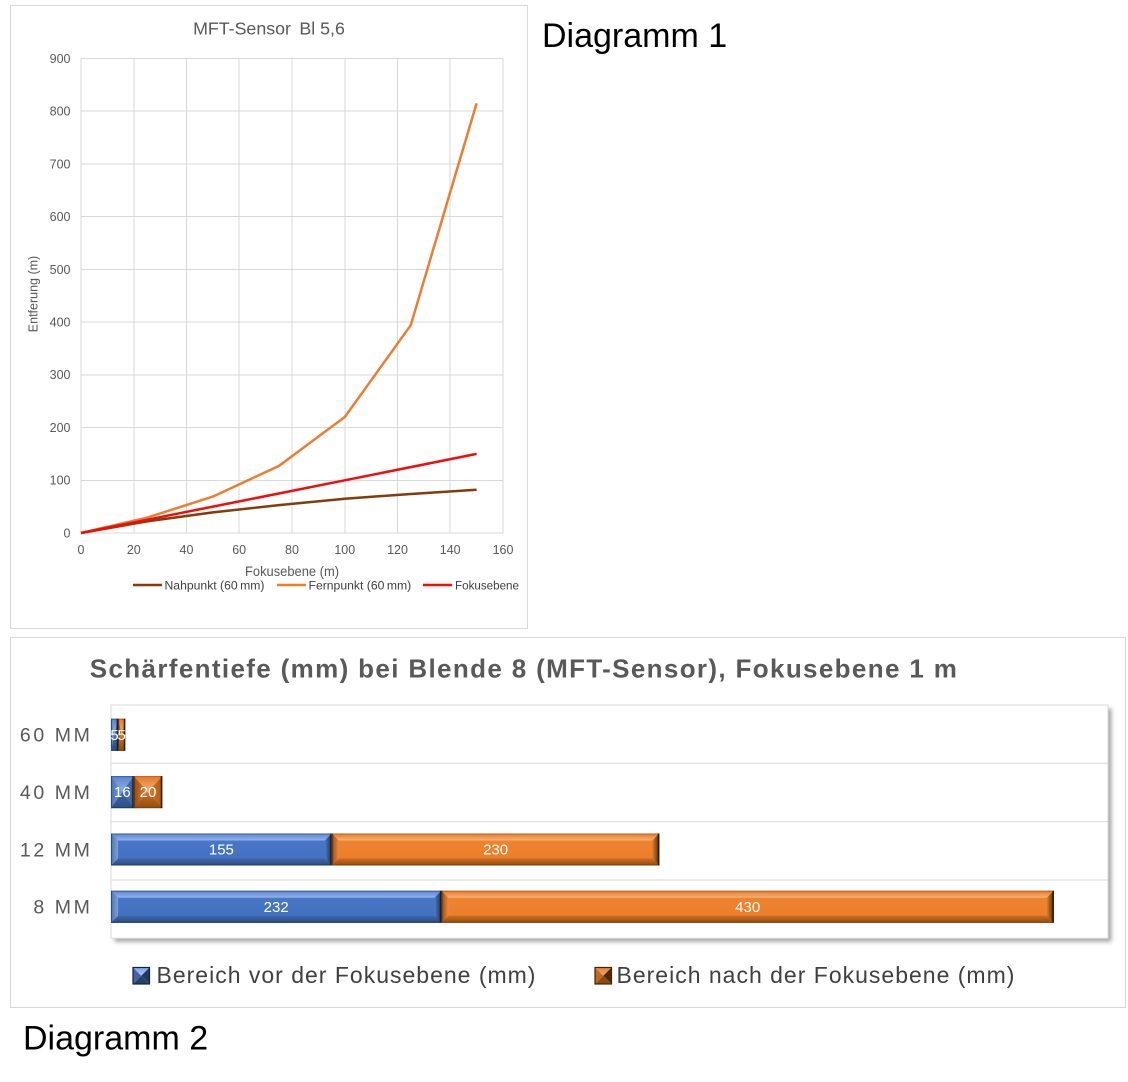 This screenshot has width=1128, height=1082. I want to click on svg-text: 80, so click(292, 550).